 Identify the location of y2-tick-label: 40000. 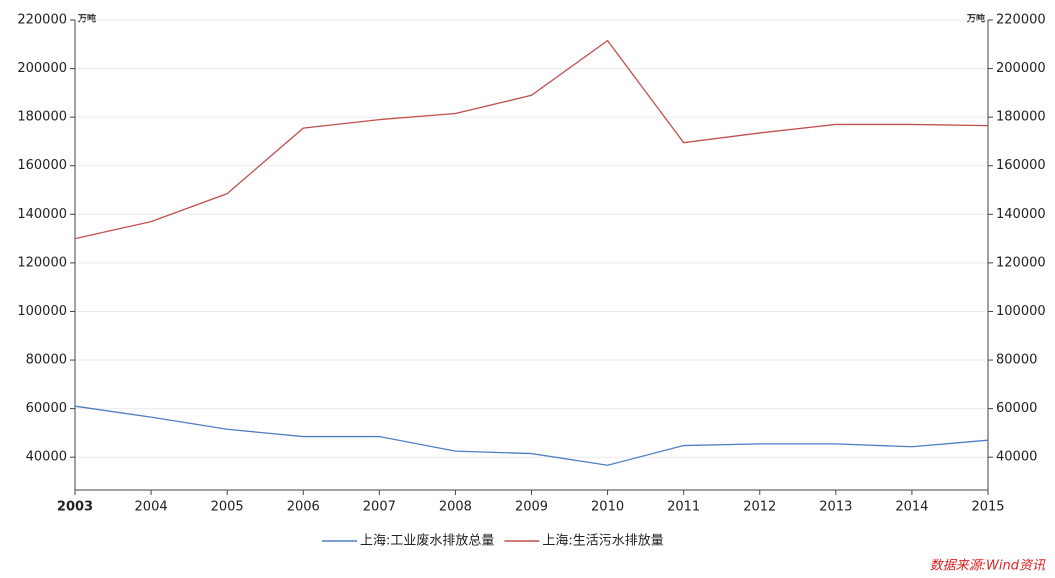
(1016, 457).